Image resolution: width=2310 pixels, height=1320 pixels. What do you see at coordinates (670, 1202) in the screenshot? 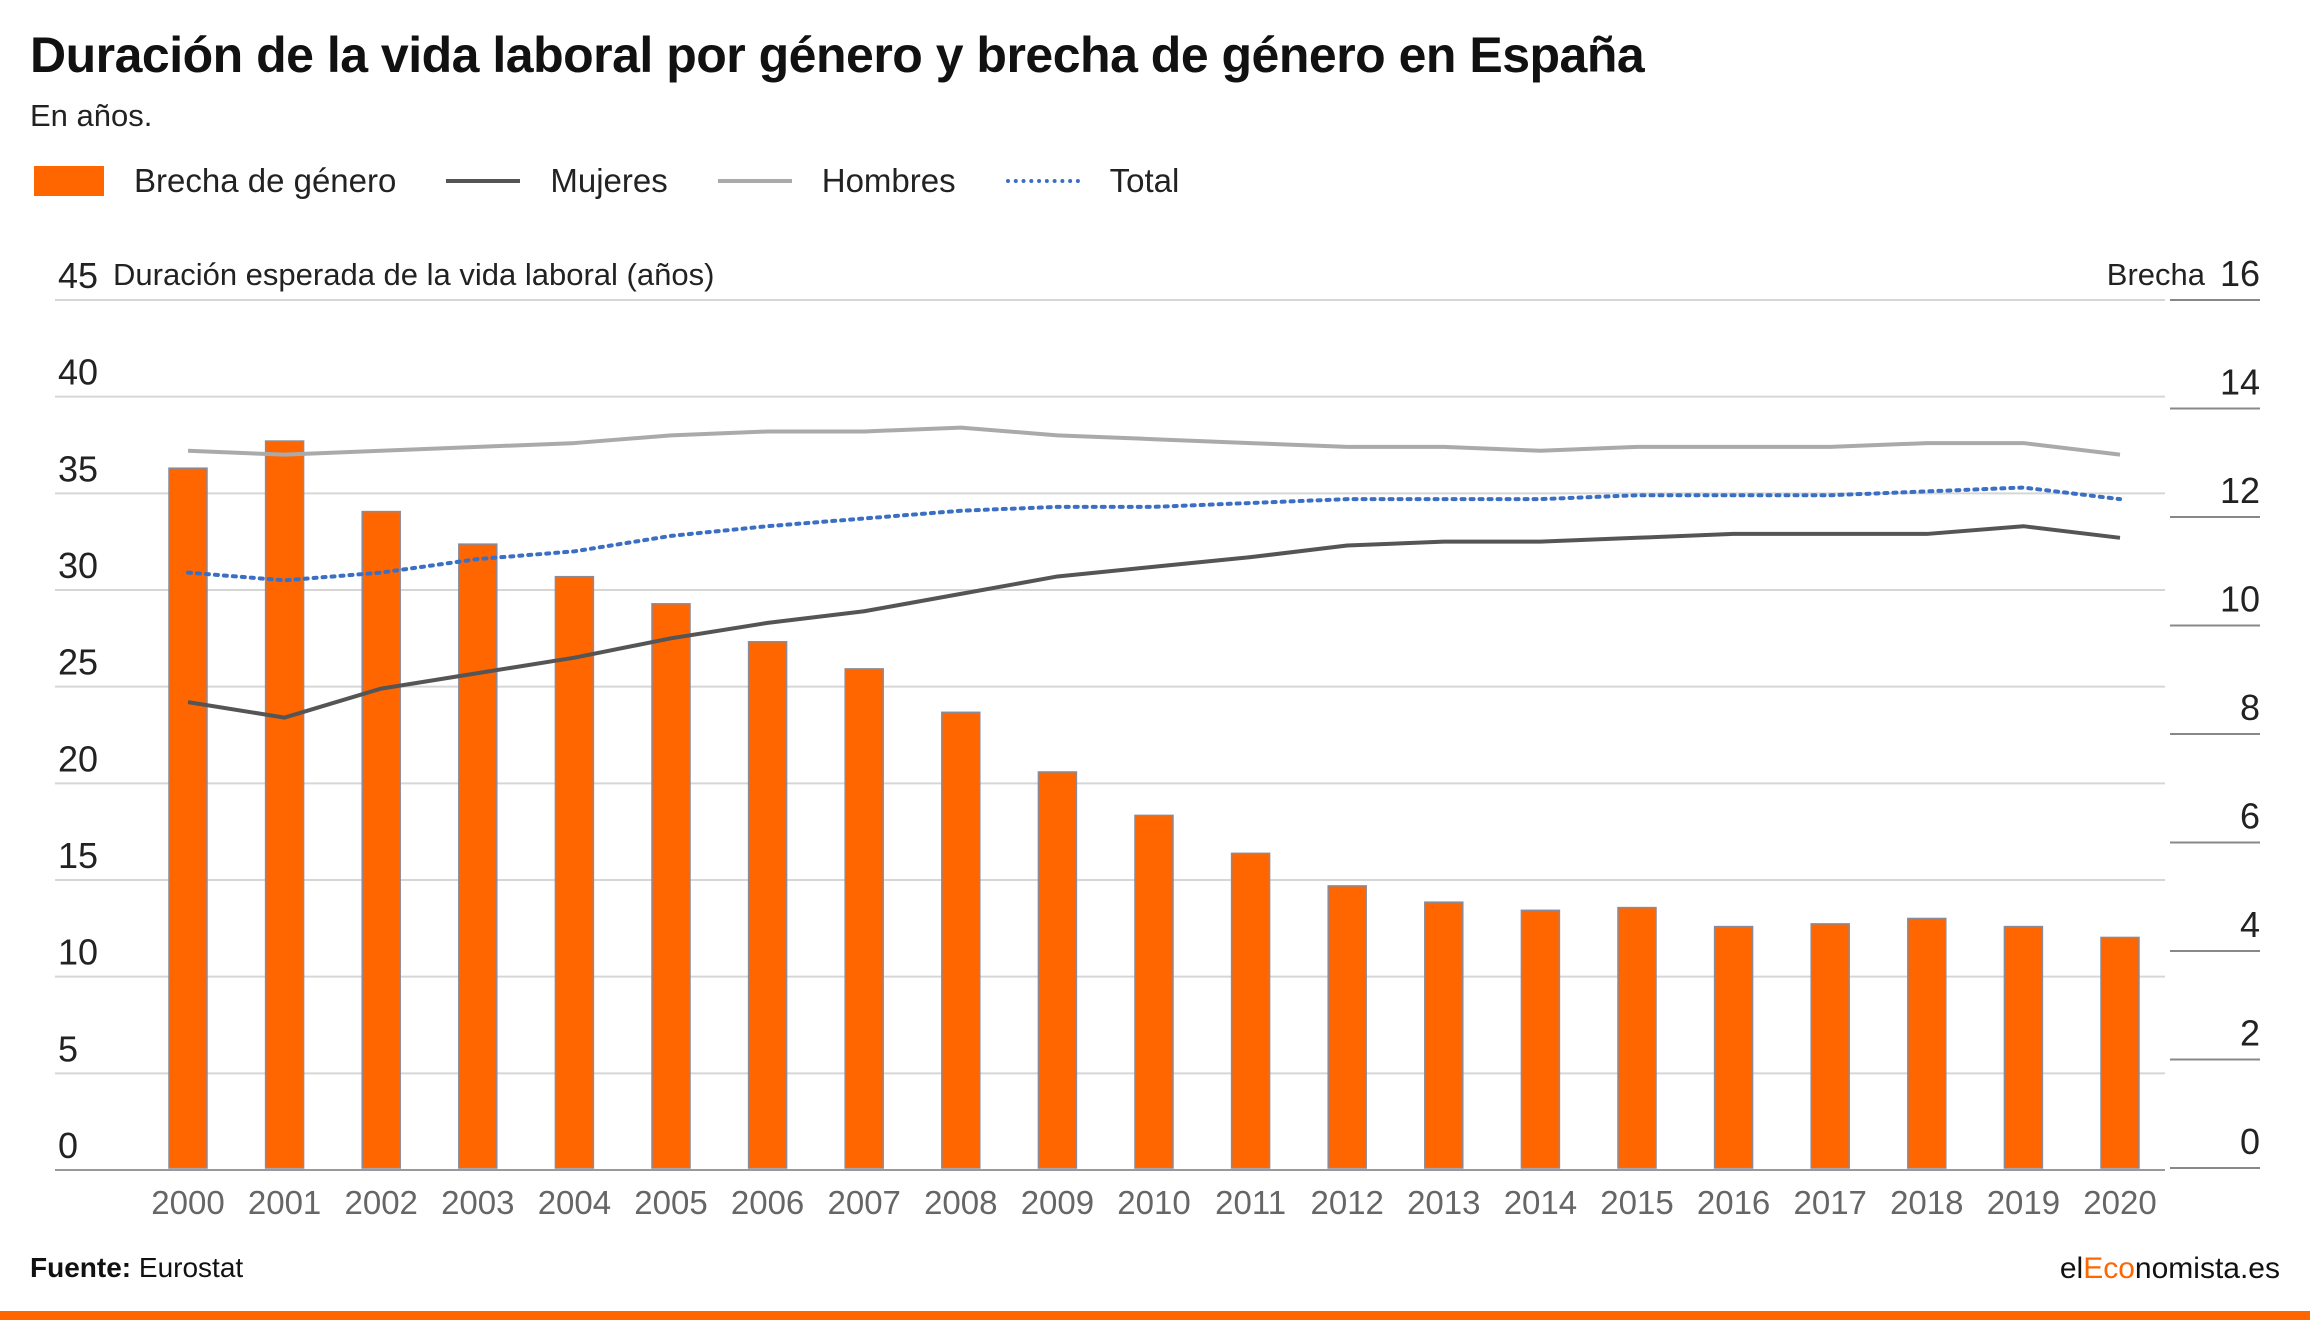
I see `x-tick-label: 2005` at bounding box center [670, 1202].